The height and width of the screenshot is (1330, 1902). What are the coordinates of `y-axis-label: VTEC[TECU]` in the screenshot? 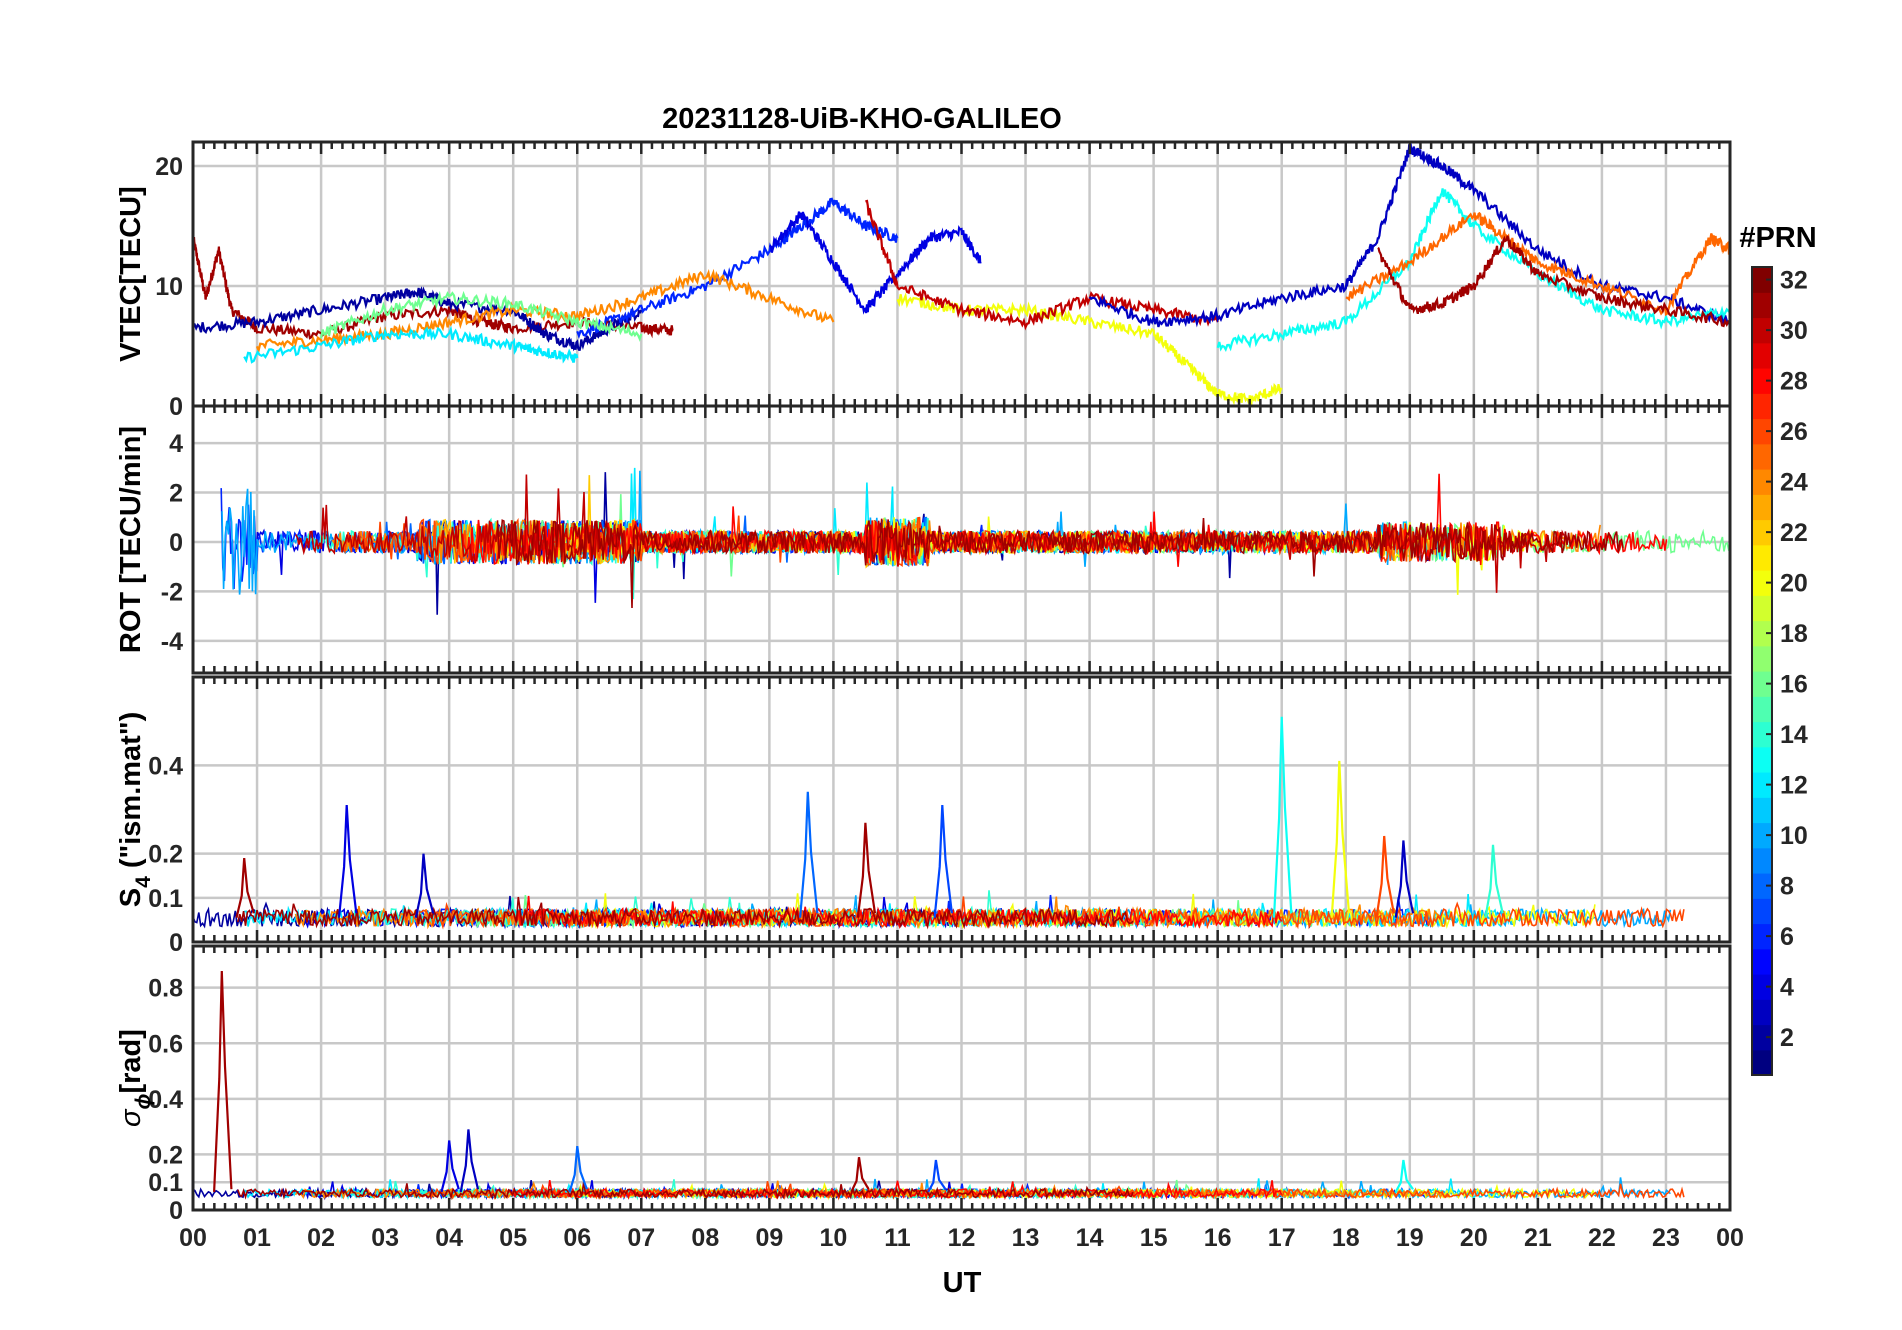 It's located at (131, 274).